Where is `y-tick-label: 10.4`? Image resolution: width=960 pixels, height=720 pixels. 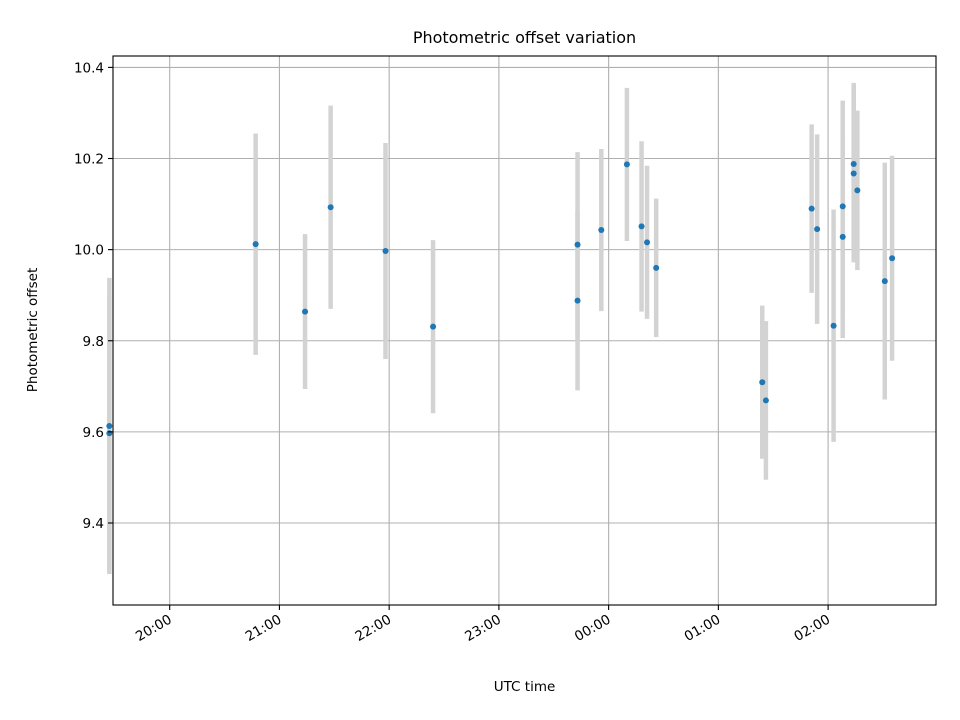 y-tick-label: 10.4 is located at coordinates (89, 68).